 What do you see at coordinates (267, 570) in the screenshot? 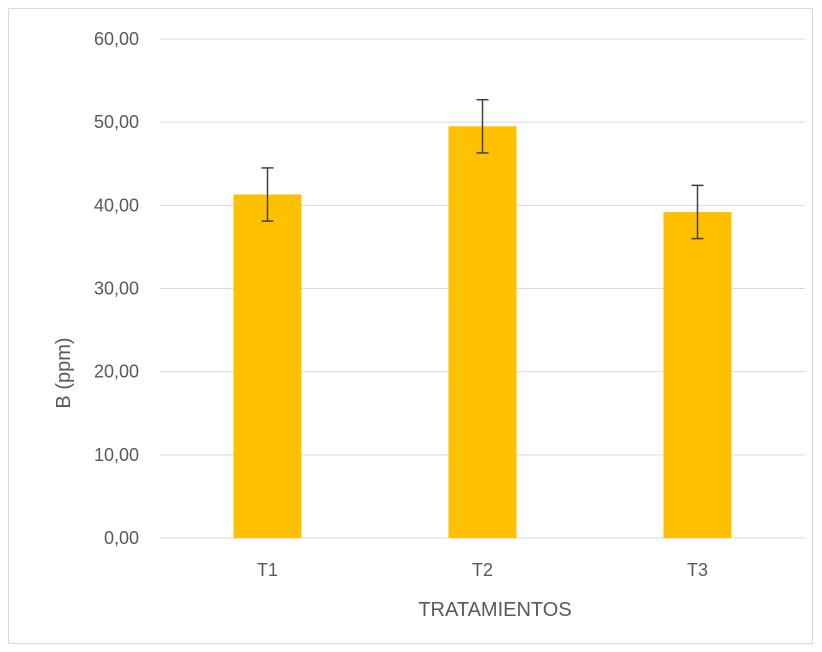
I see `x-tick-label: T1` at bounding box center [267, 570].